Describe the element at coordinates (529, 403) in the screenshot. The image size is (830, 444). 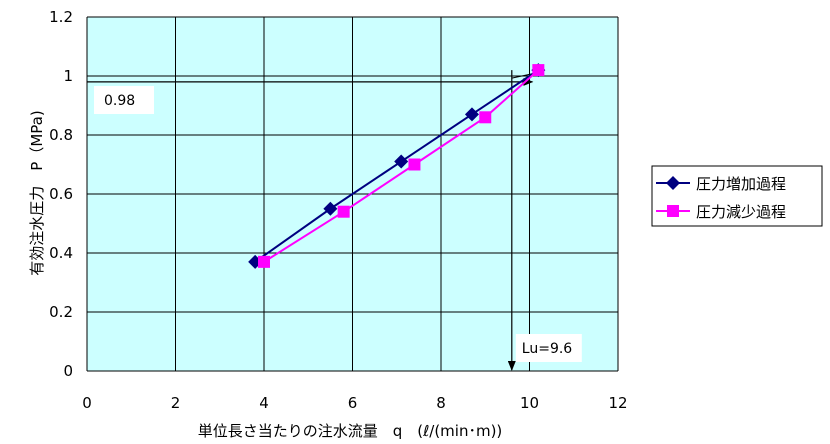
I see `x-tick-label: 10` at that location.